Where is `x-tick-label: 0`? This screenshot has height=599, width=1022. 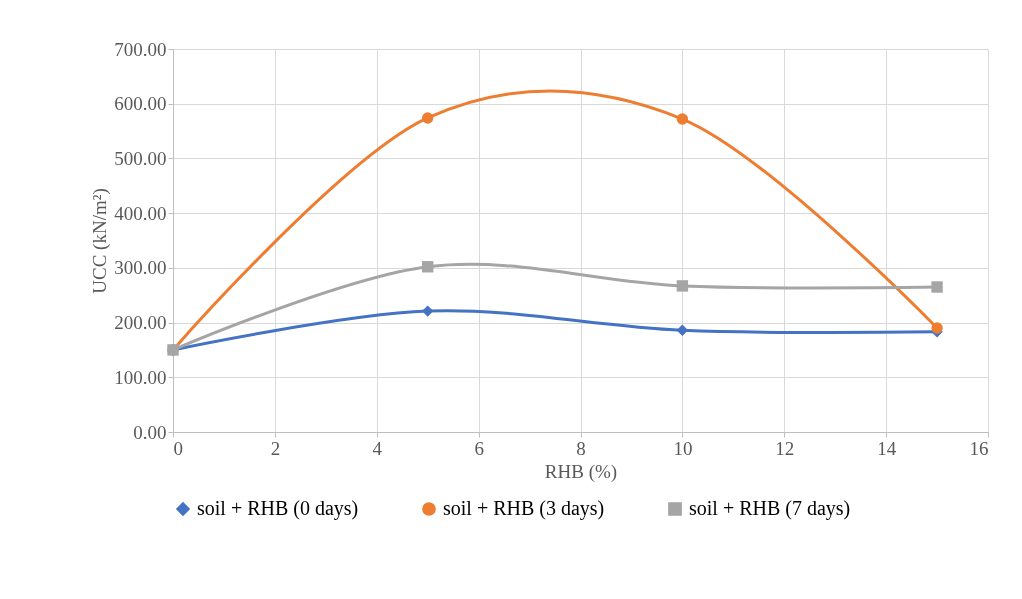
x-tick-label: 0 is located at coordinates (178, 448).